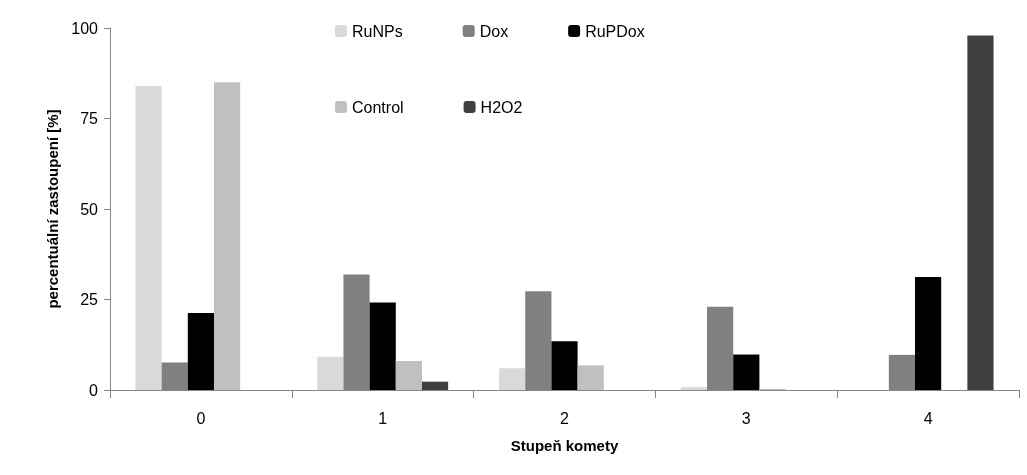 This screenshot has height=475, width=1027. I want to click on x-tick-label: 2, so click(565, 418).